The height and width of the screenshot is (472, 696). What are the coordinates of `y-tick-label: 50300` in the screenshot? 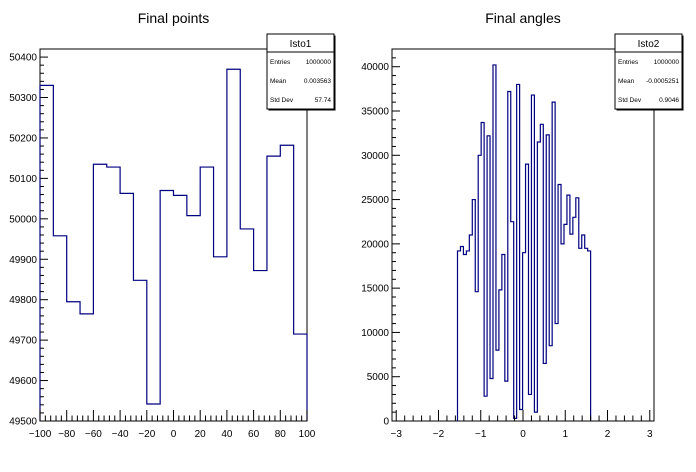 It's located at (23, 98).